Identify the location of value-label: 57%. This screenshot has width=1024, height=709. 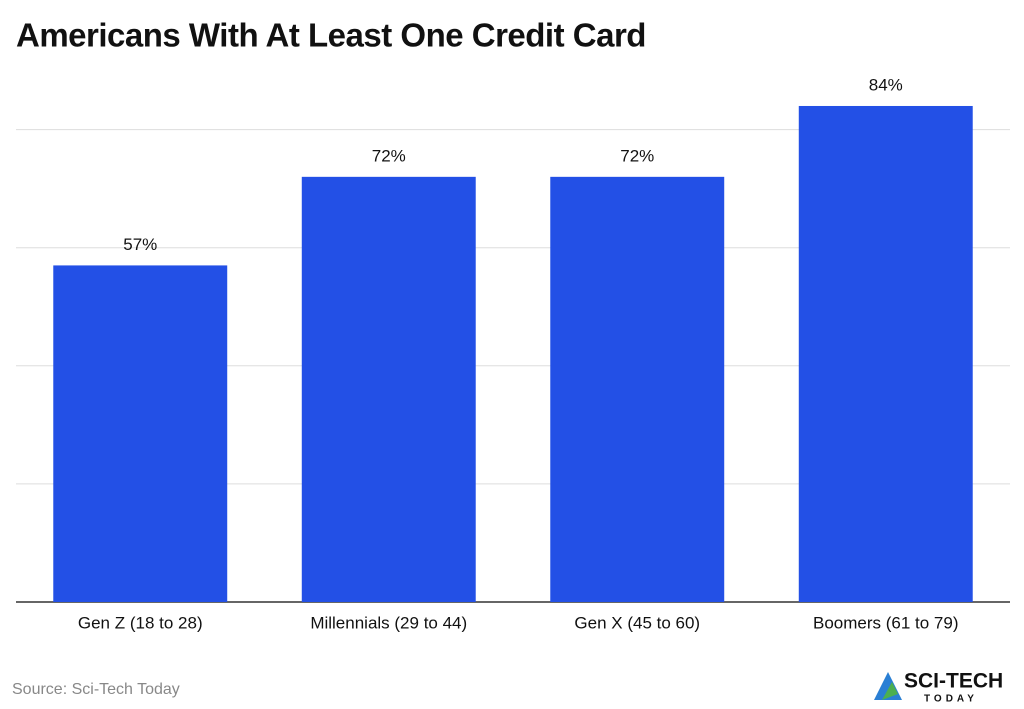
(140, 244).